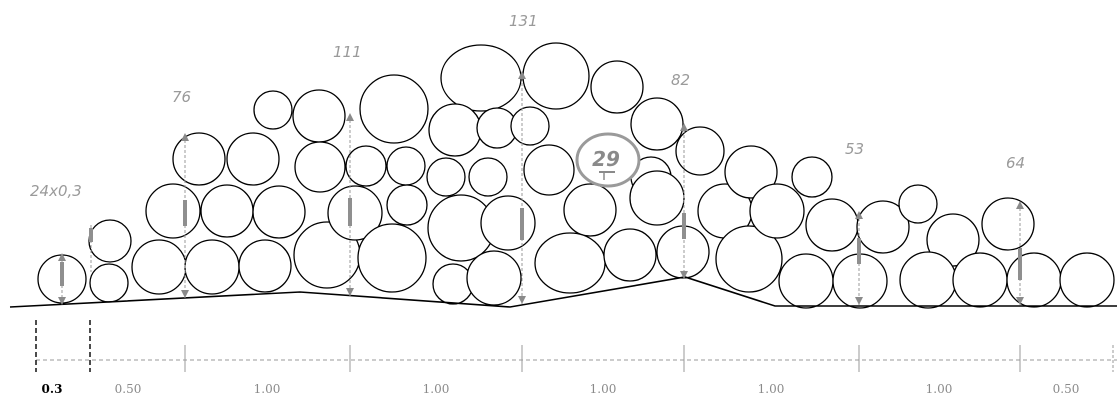 The width and height of the screenshot is (1117, 399). What do you see at coordinates (181, 97) in the screenshot?
I see `height-label: 76` at bounding box center [181, 97].